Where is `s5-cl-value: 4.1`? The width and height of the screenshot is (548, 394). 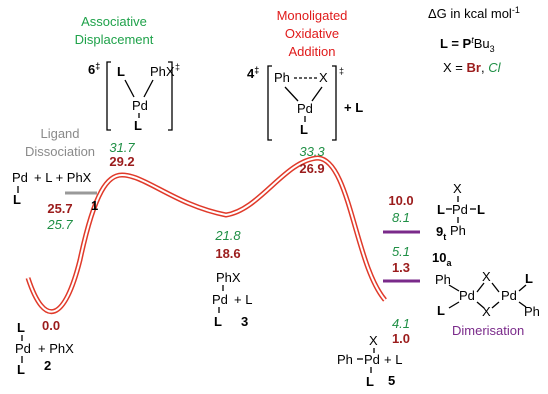
s5-cl-value: 4.1 is located at coordinates (401, 323).